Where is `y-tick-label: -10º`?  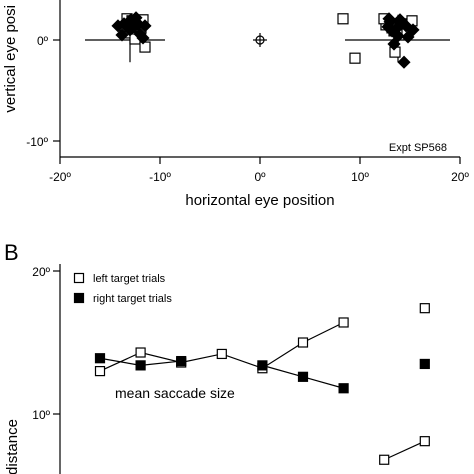
y-tick-label: -10º is located at coordinates (37, 142).